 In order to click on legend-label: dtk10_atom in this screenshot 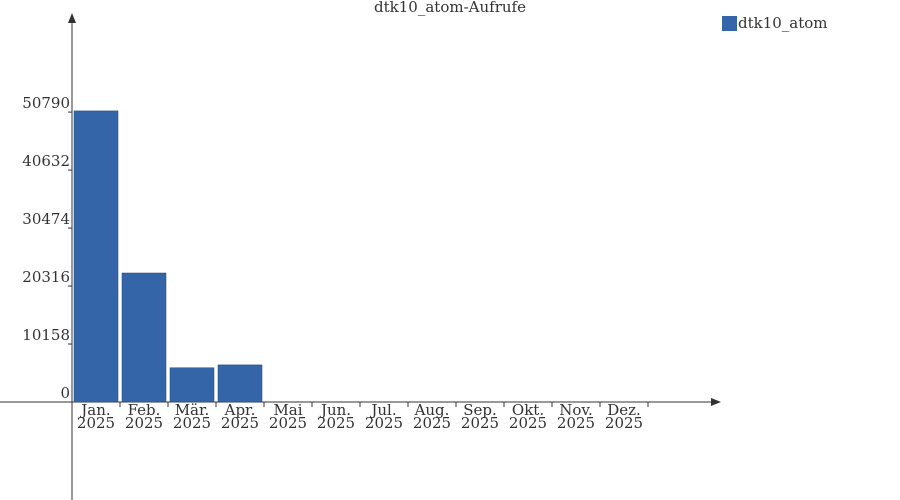, I will do `click(783, 23)`.